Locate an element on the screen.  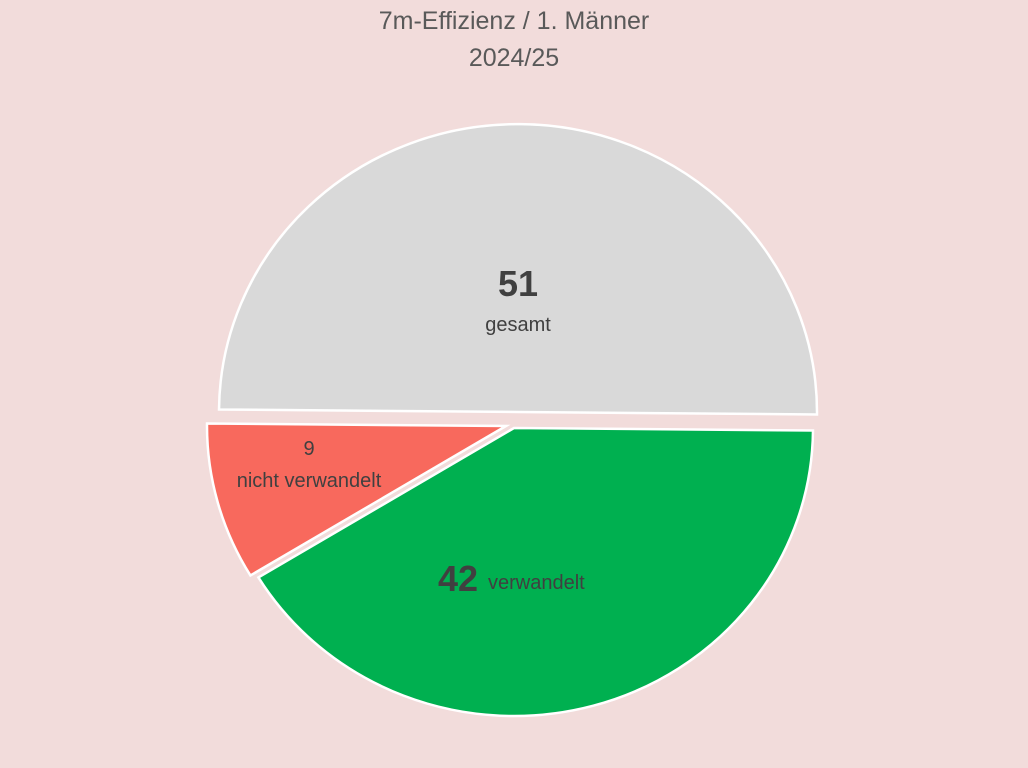
data-label-verwandelt-text: verwandelt is located at coordinates (536, 583).